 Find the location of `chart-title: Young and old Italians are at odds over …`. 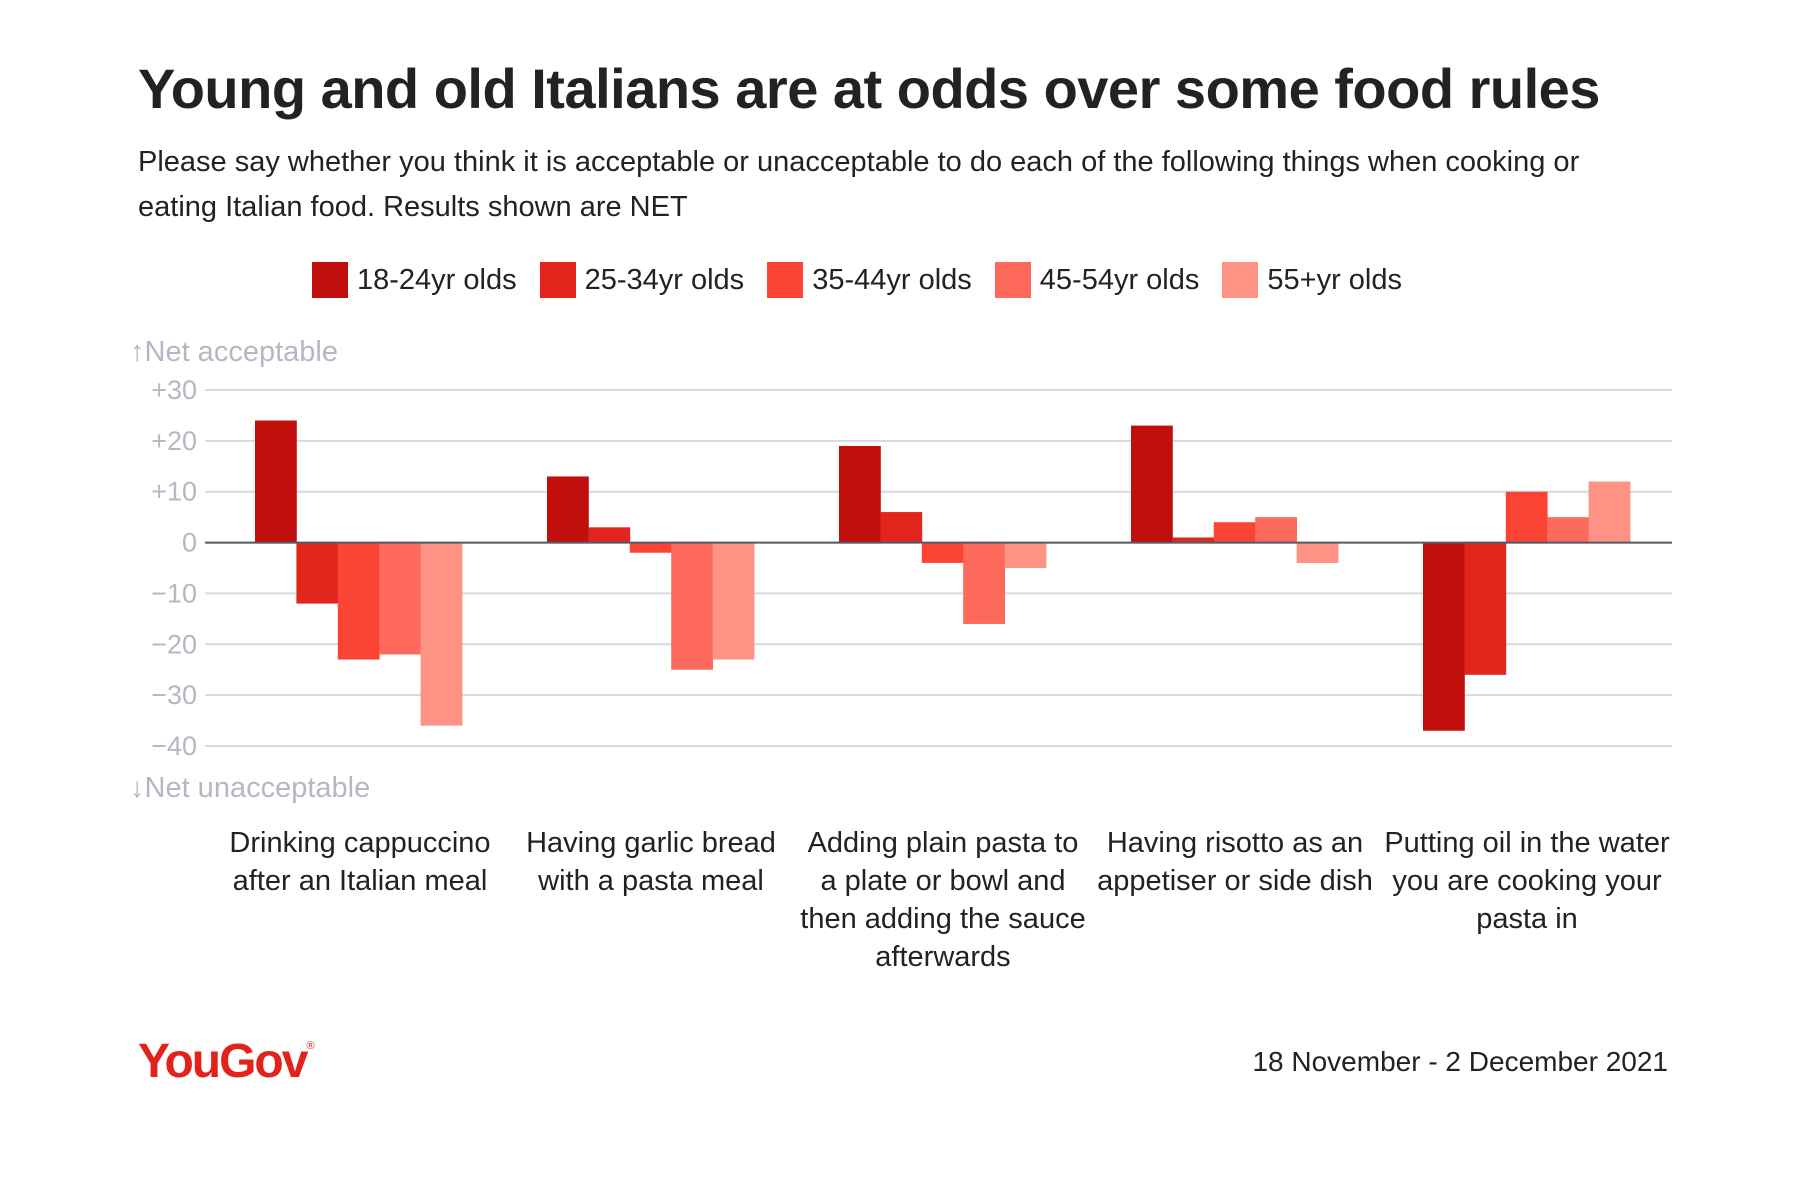

chart-title: Young and old Italians are at odds over … is located at coordinates (869, 88).